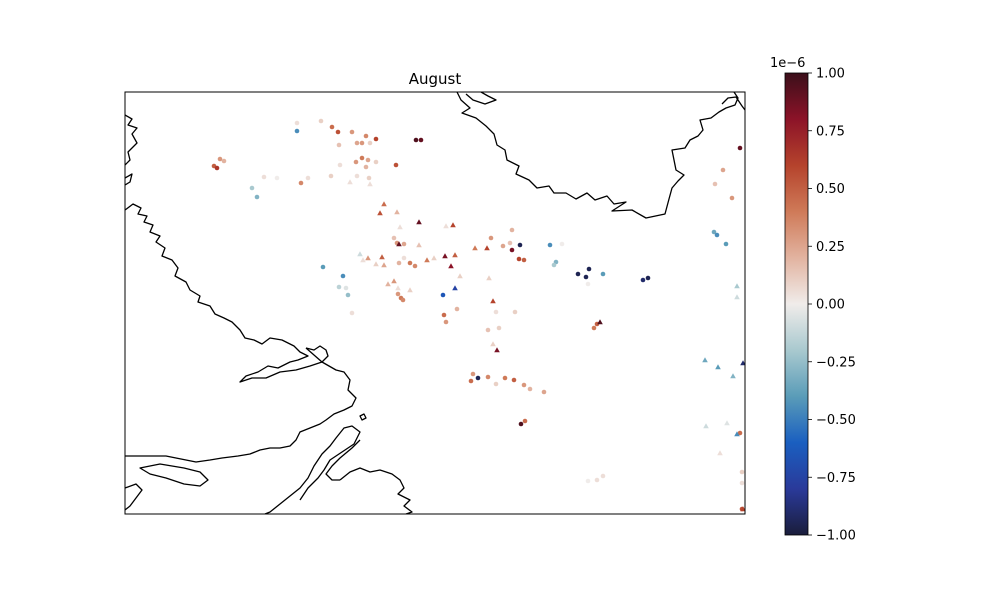  What do you see at coordinates (376, 490) in the screenshot?
I see `coastline-newfoundland-east` at bounding box center [376, 490].